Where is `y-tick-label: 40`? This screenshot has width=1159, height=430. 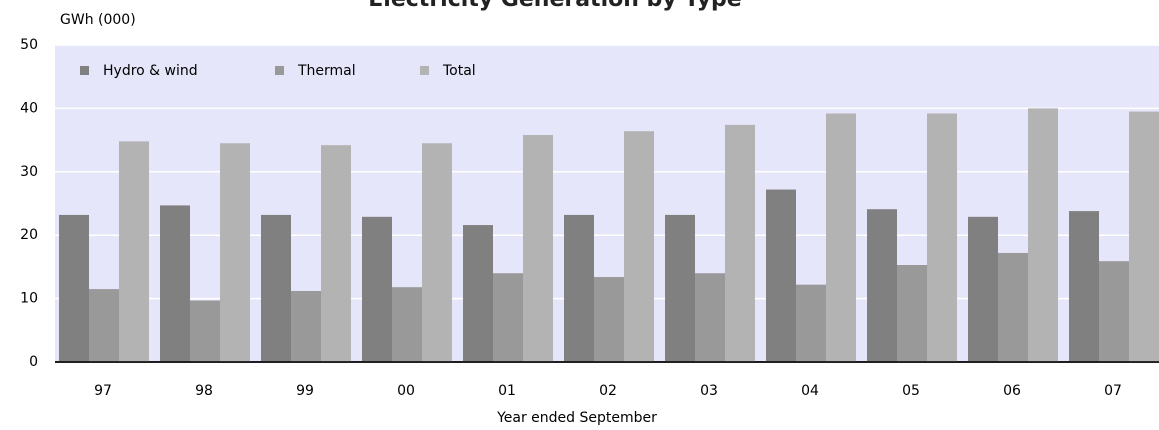 y-tick-label: 40 is located at coordinates (29, 108).